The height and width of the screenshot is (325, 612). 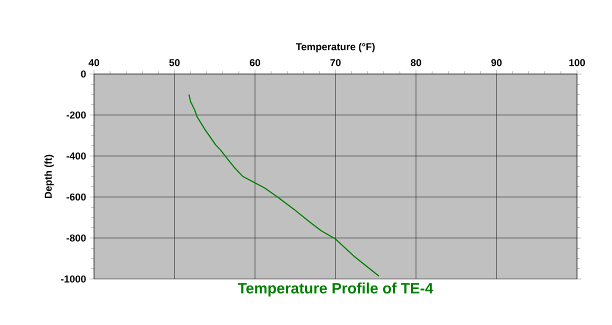 I want to click on x-tick-label: 60, so click(x=255, y=62).